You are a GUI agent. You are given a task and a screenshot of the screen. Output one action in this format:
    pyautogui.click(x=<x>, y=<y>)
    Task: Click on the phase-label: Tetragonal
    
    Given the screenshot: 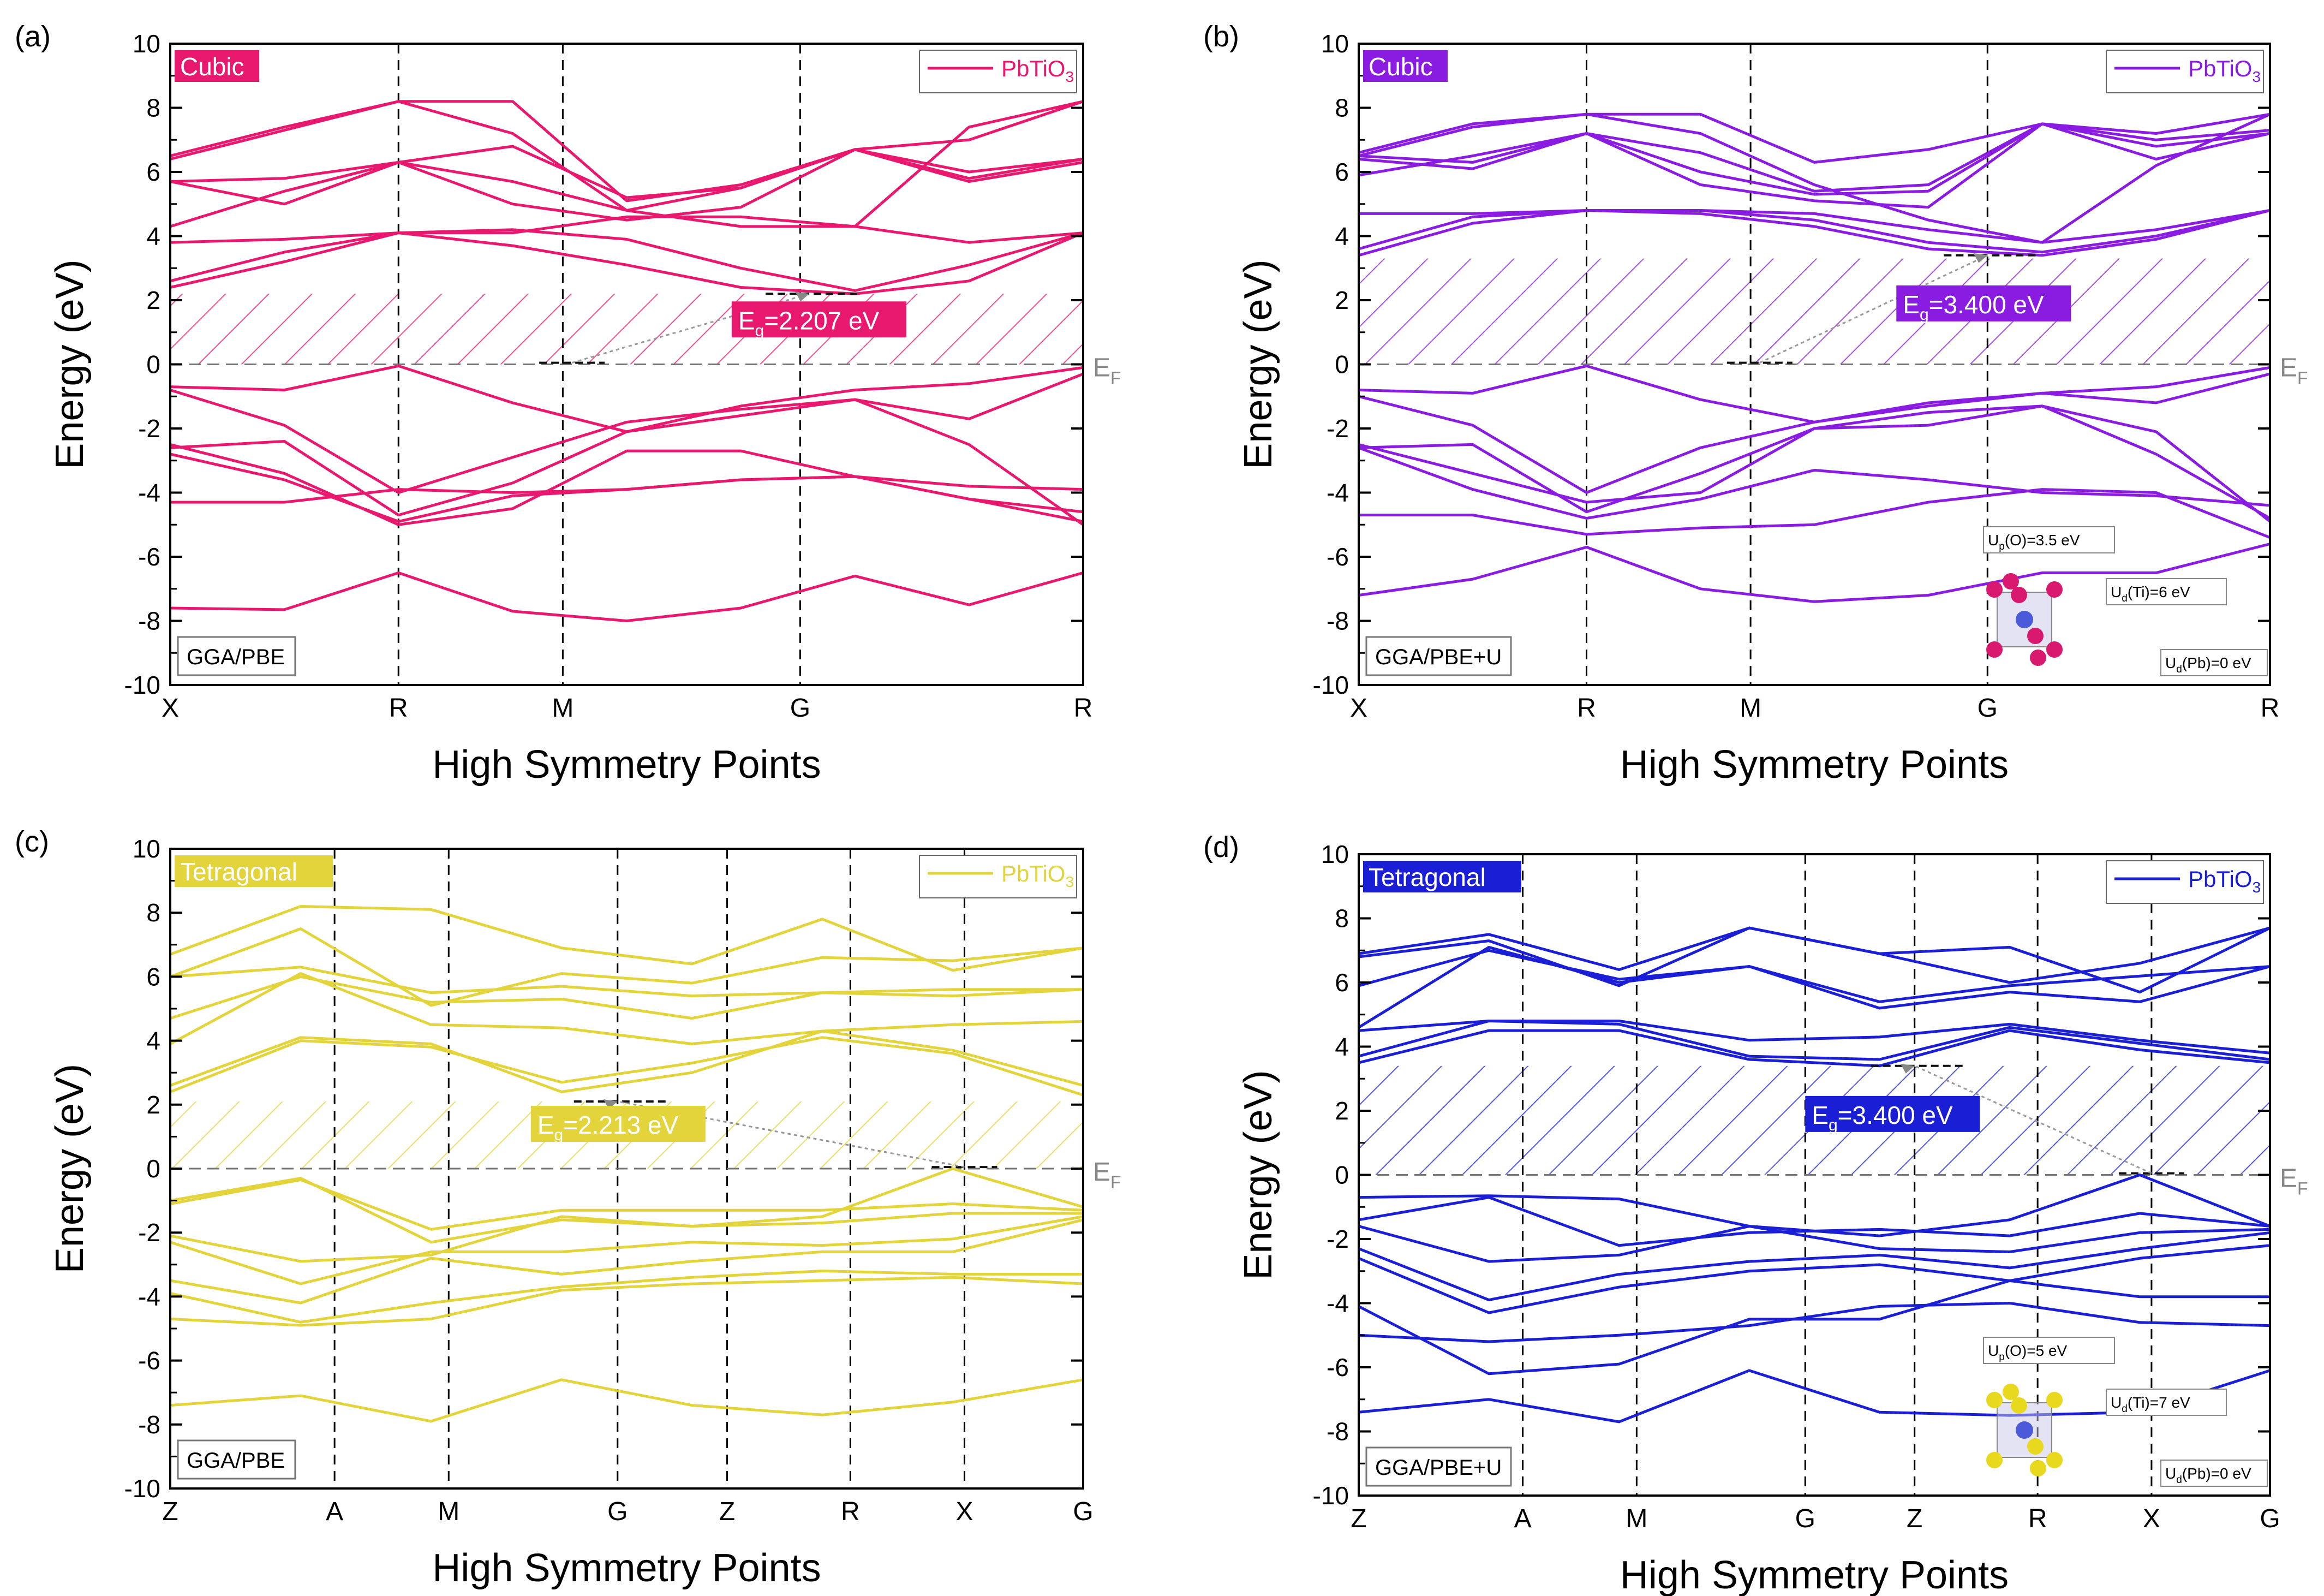 What is the action you would take?
    pyautogui.click(x=1427, y=877)
    